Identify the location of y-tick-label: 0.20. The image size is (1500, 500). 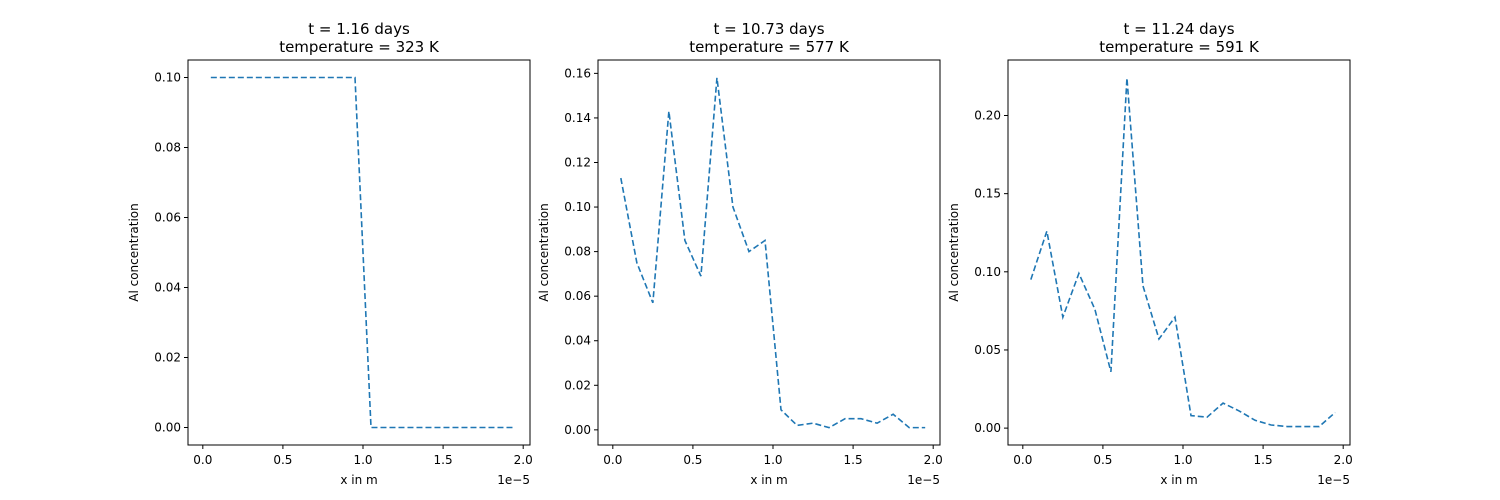
(987, 115).